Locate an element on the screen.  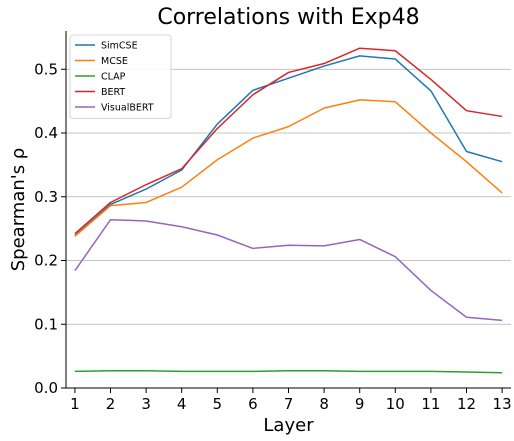
y-tick-label: 0.4 is located at coordinates (46, 133).